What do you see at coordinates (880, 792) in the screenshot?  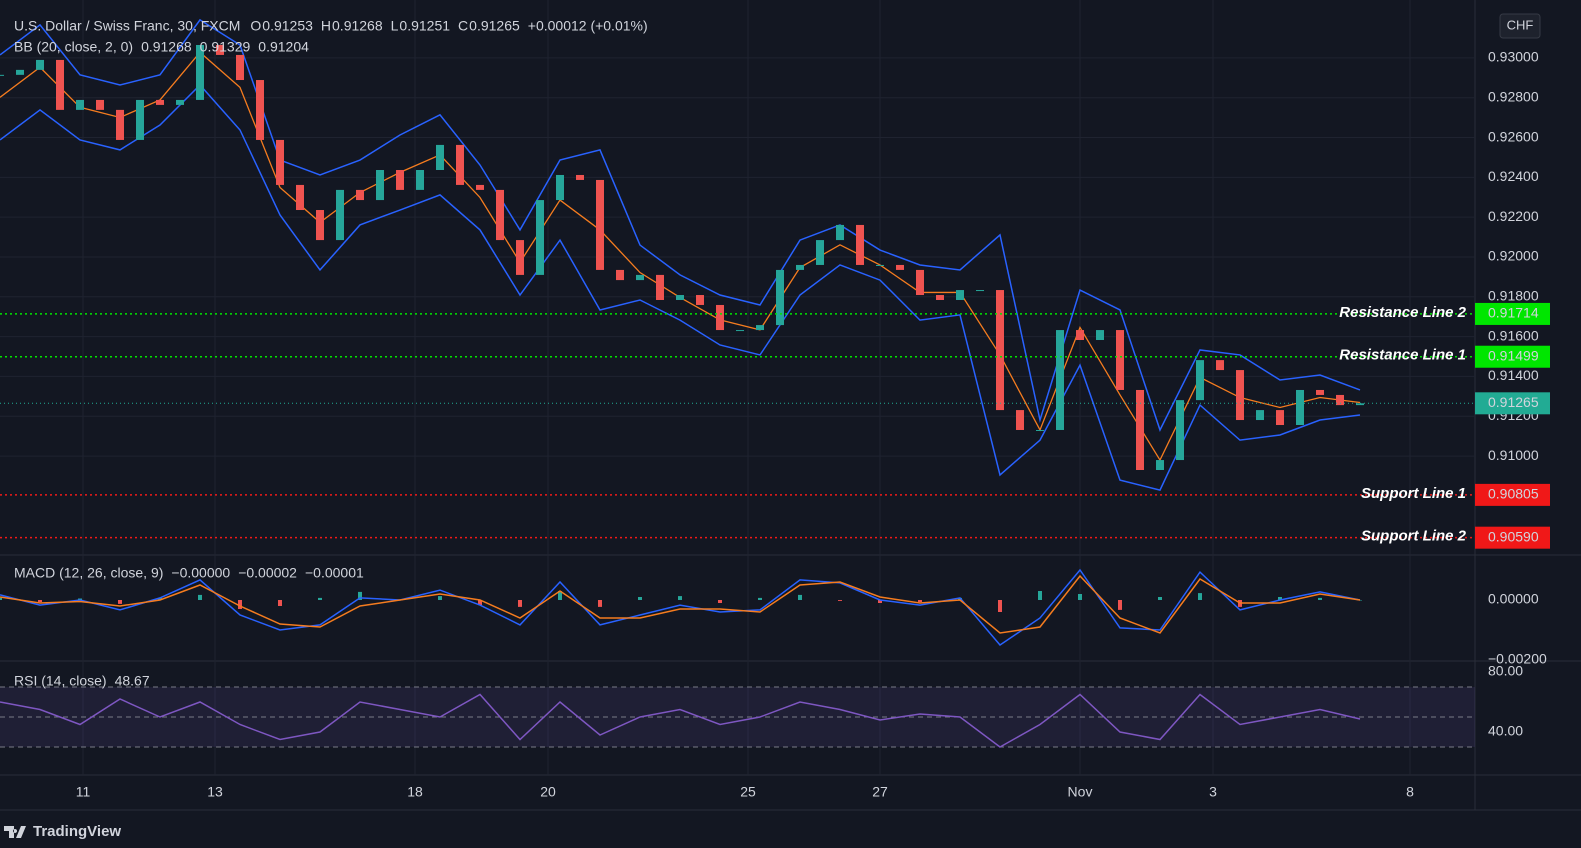 I see `x-tick-label: 27` at bounding box center [880, 792].